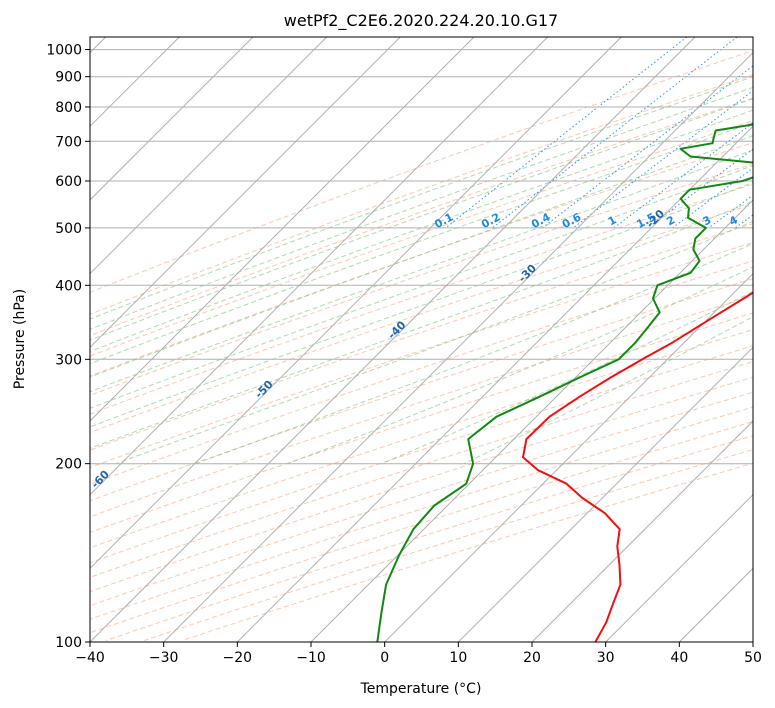 Image resolution: width=775 pixels, height=708 pixels. What do you see at coordinates (164, 658) in the screenshot?
I see `x-tick-label: −30` at bounding box center [164, 658].